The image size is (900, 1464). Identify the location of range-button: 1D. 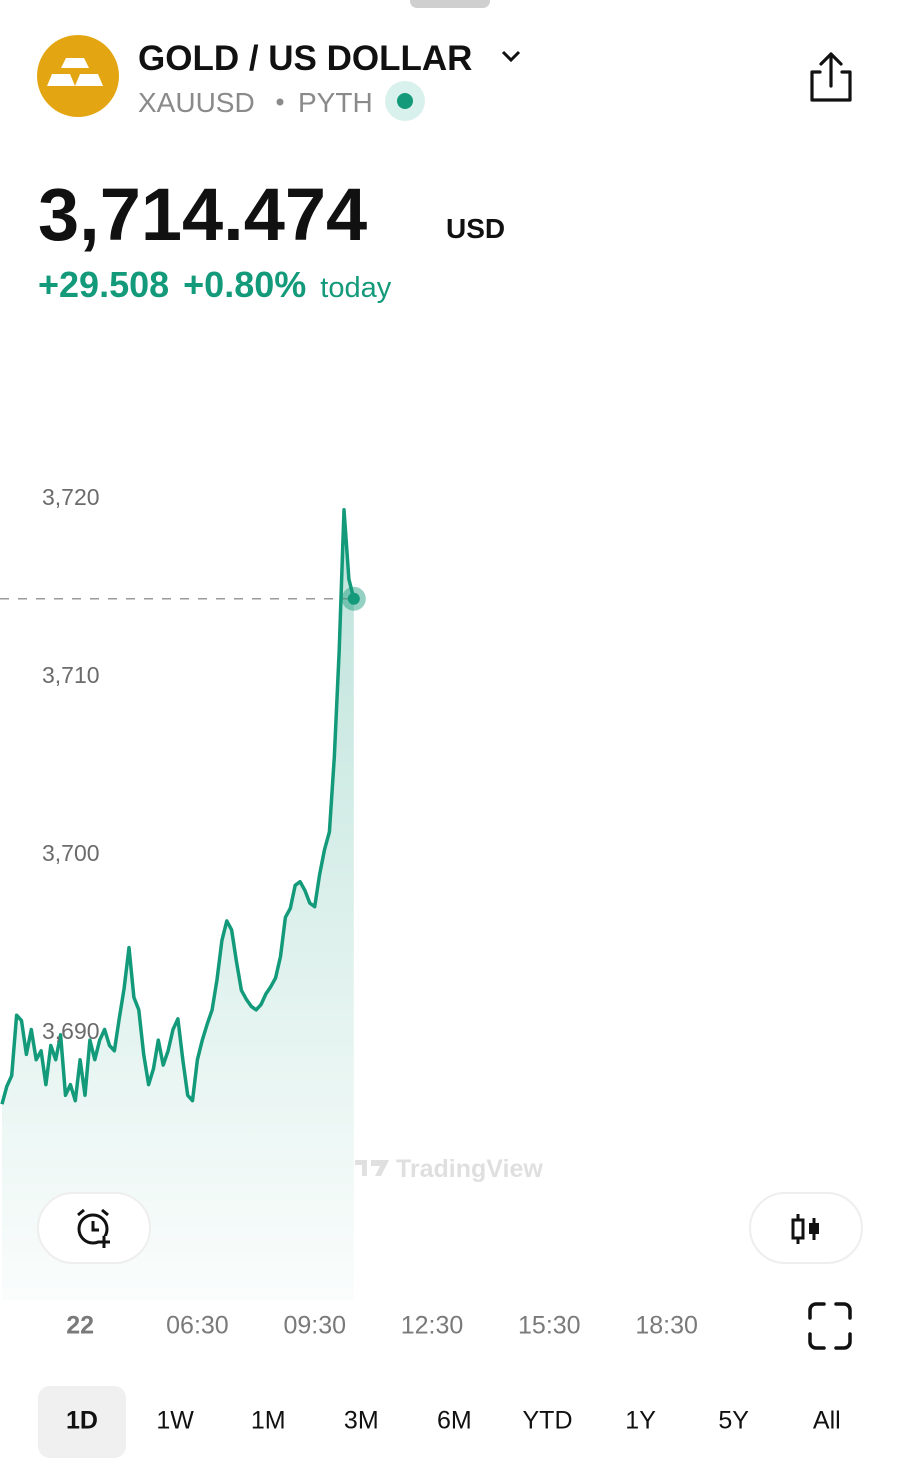
(82, 1421).